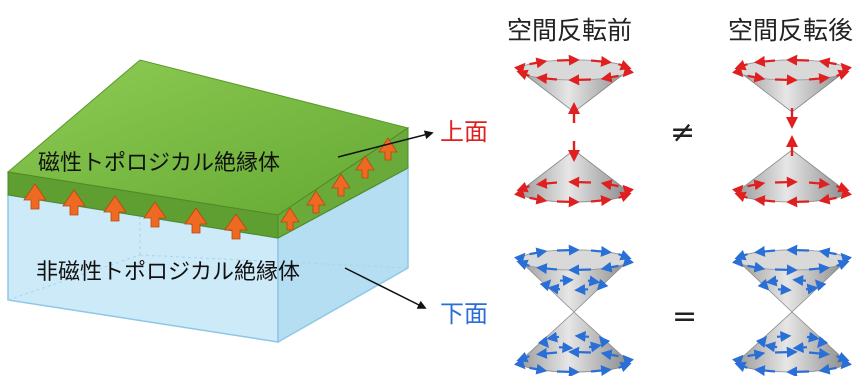 The height and width of the screenshot is (376, 863). I want to click on header-after-inversion: 空間反転後, so click(791, 30).